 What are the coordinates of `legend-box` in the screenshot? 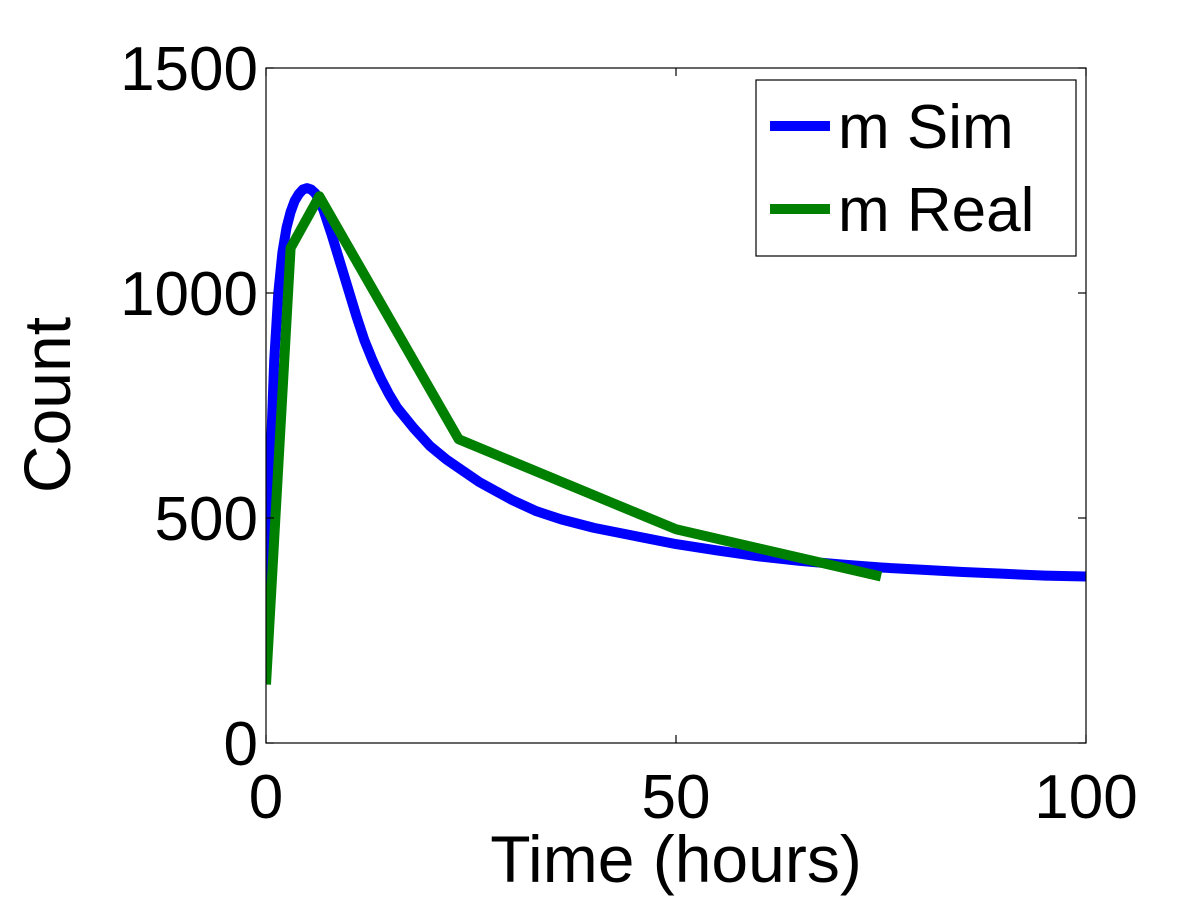 It's located at (916, 168).